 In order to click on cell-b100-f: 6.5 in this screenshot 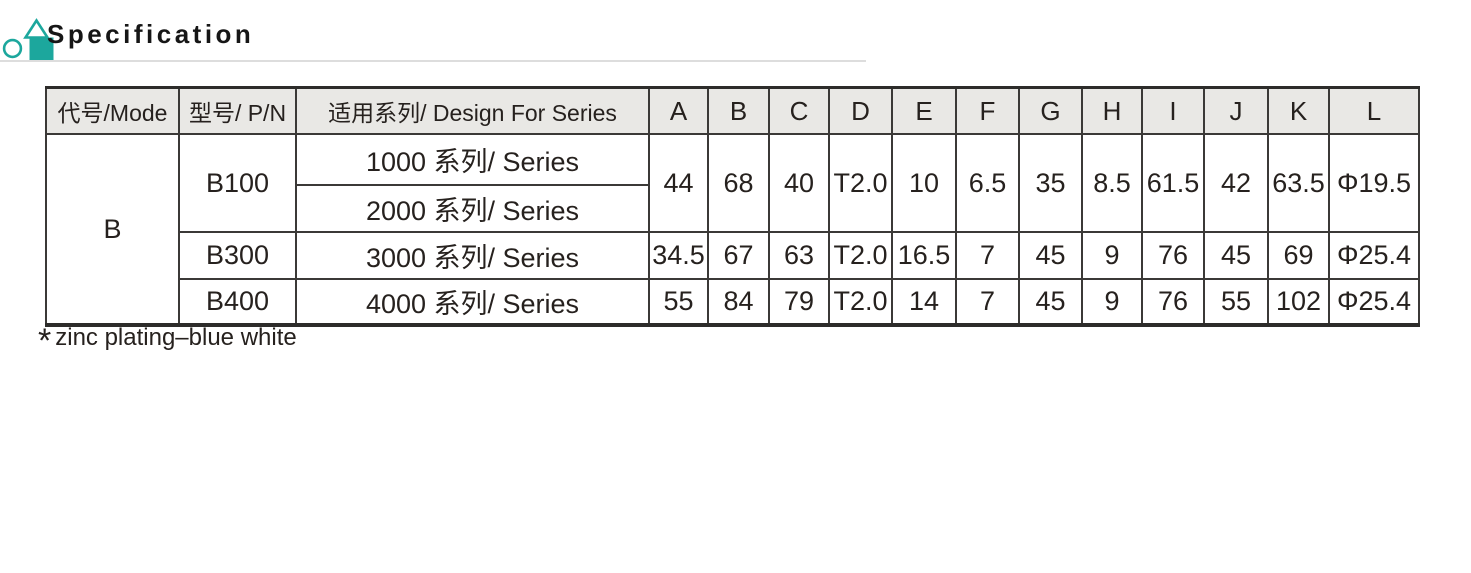, I will do `click(987, 183)`.